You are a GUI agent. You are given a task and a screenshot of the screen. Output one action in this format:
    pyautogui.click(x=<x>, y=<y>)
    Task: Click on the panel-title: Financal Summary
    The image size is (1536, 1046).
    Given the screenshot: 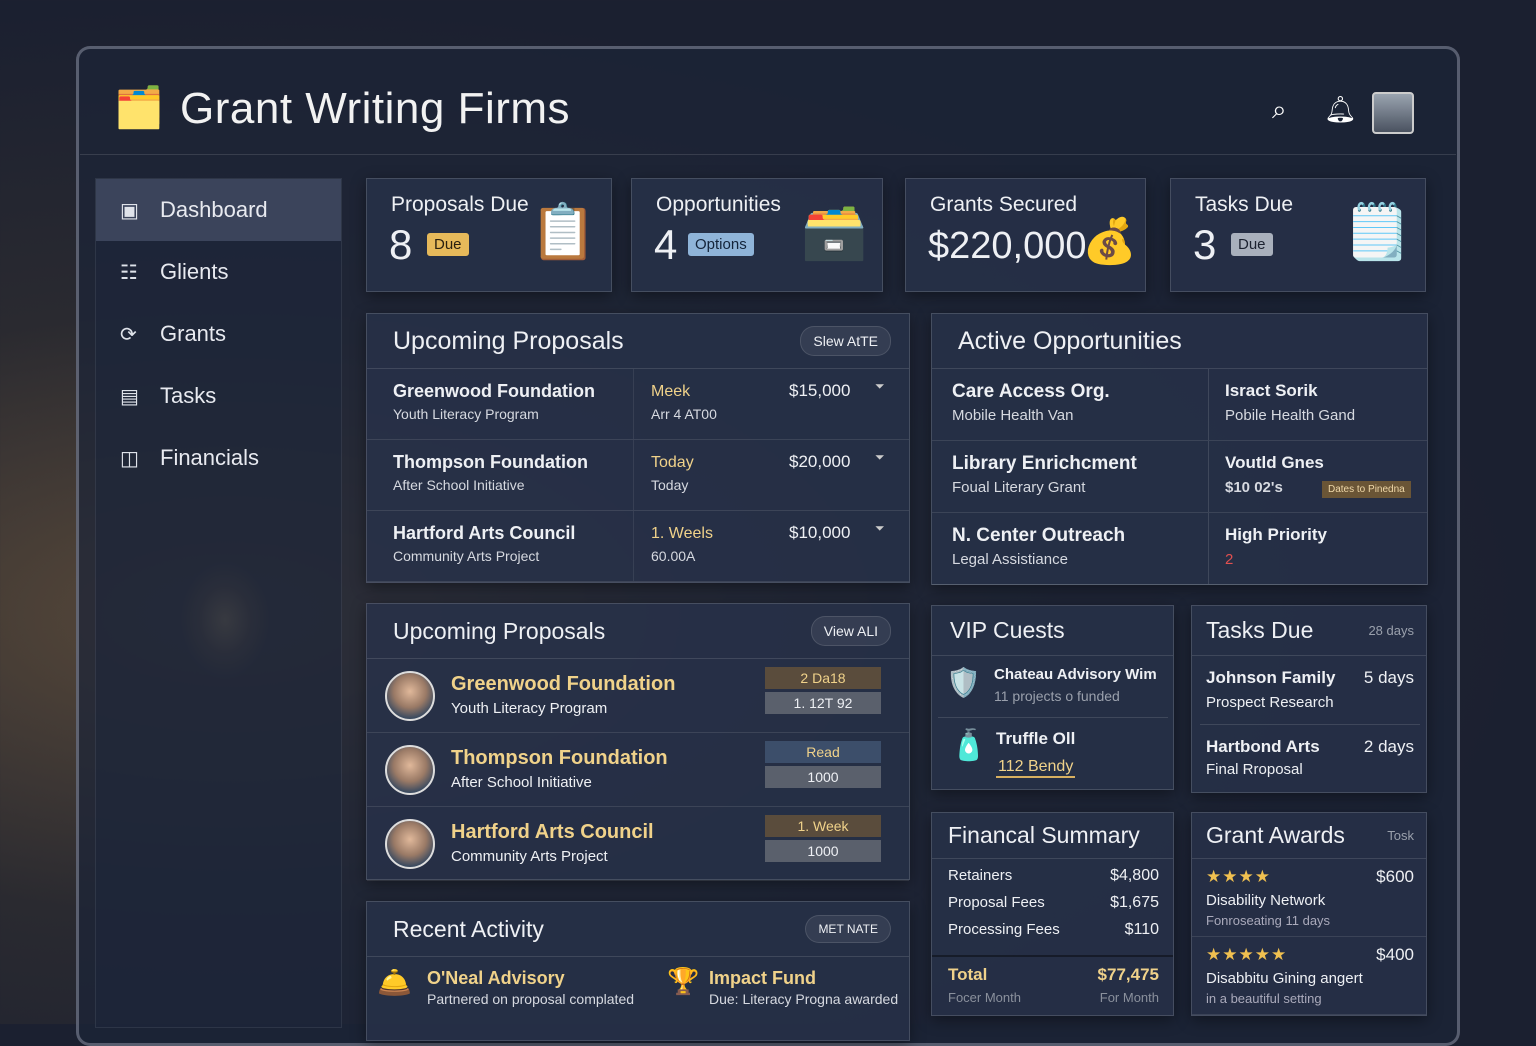 What is the action you would take?
    pyautogui.click(x=1044, y=835)
    